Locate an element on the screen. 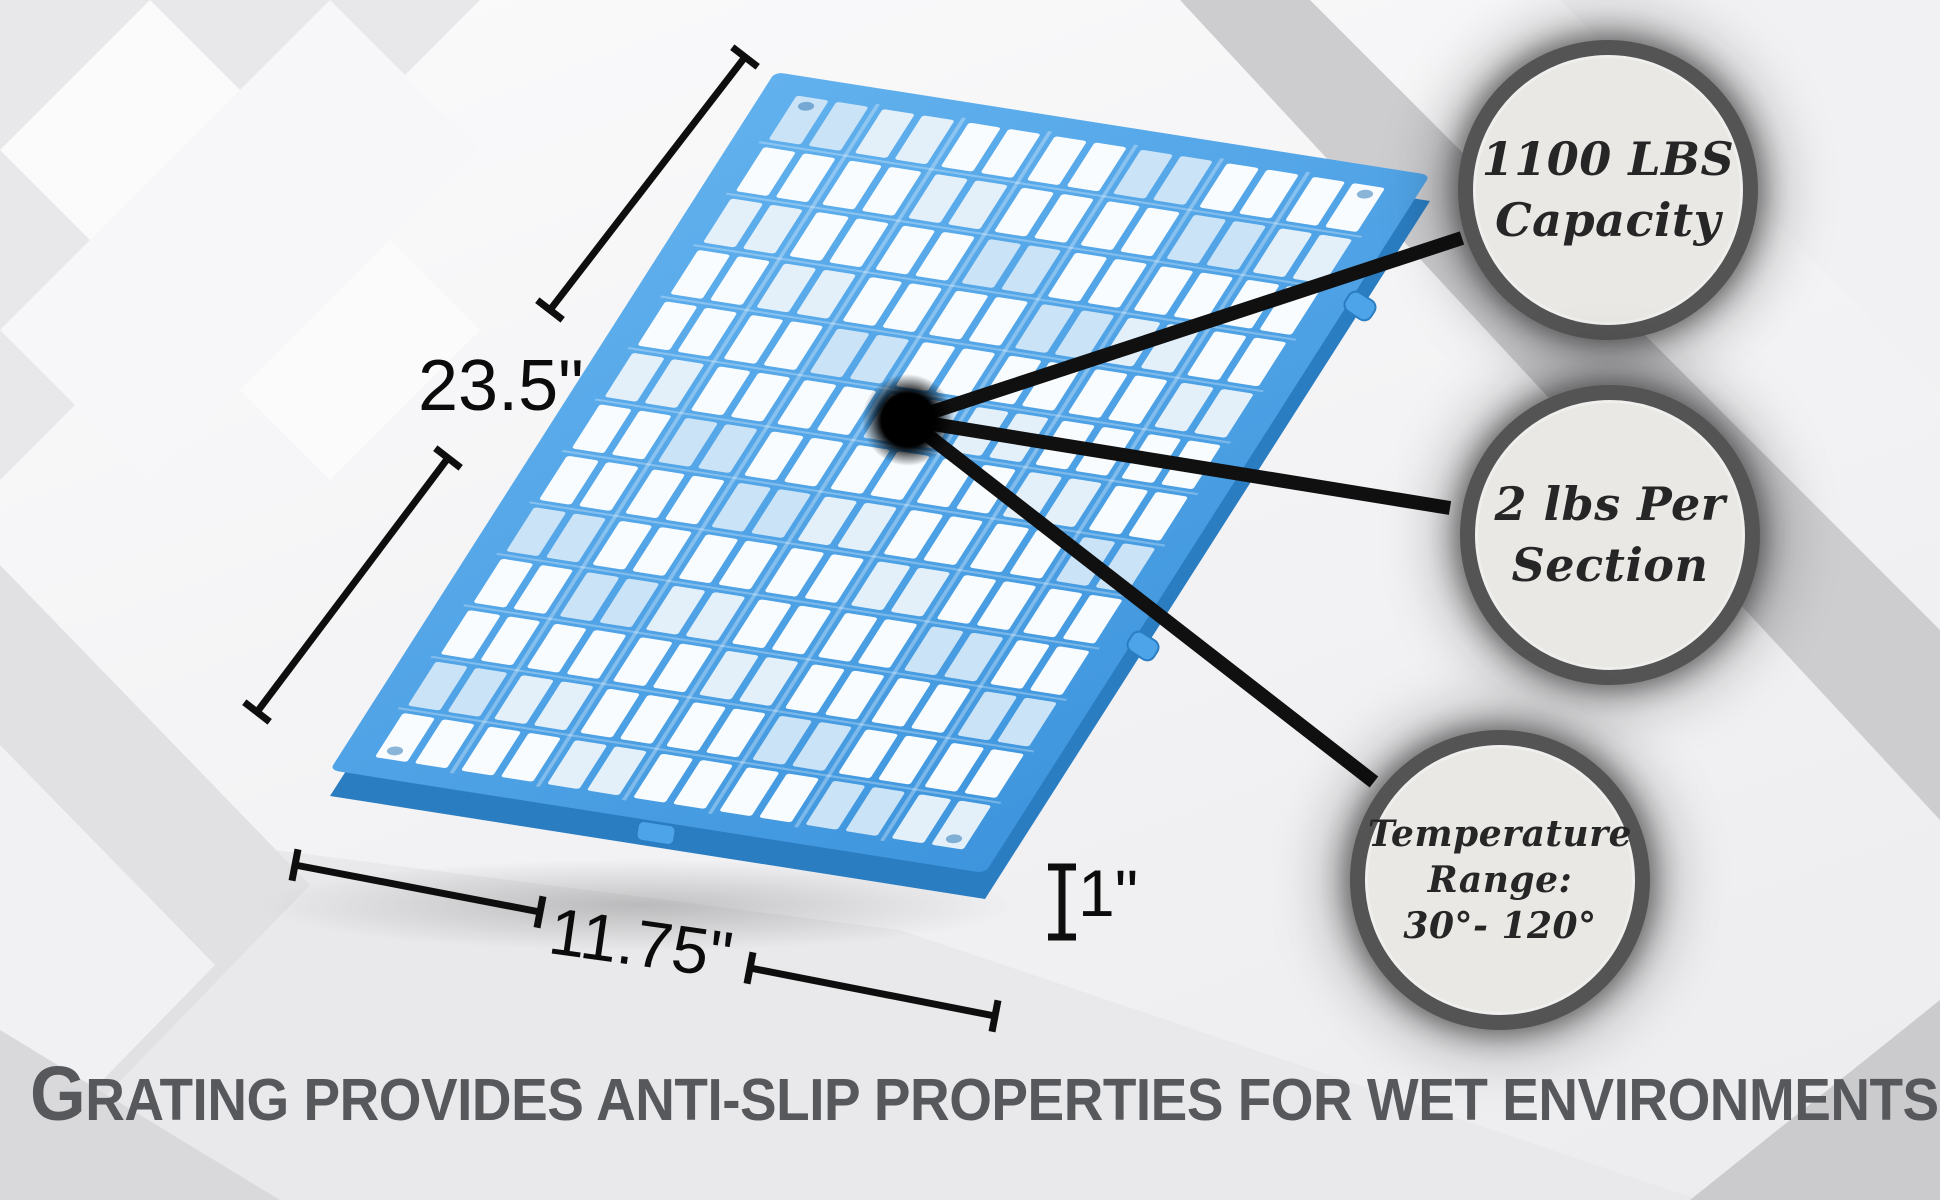  dim-length-line-lower is located at coordinates (352, 585).